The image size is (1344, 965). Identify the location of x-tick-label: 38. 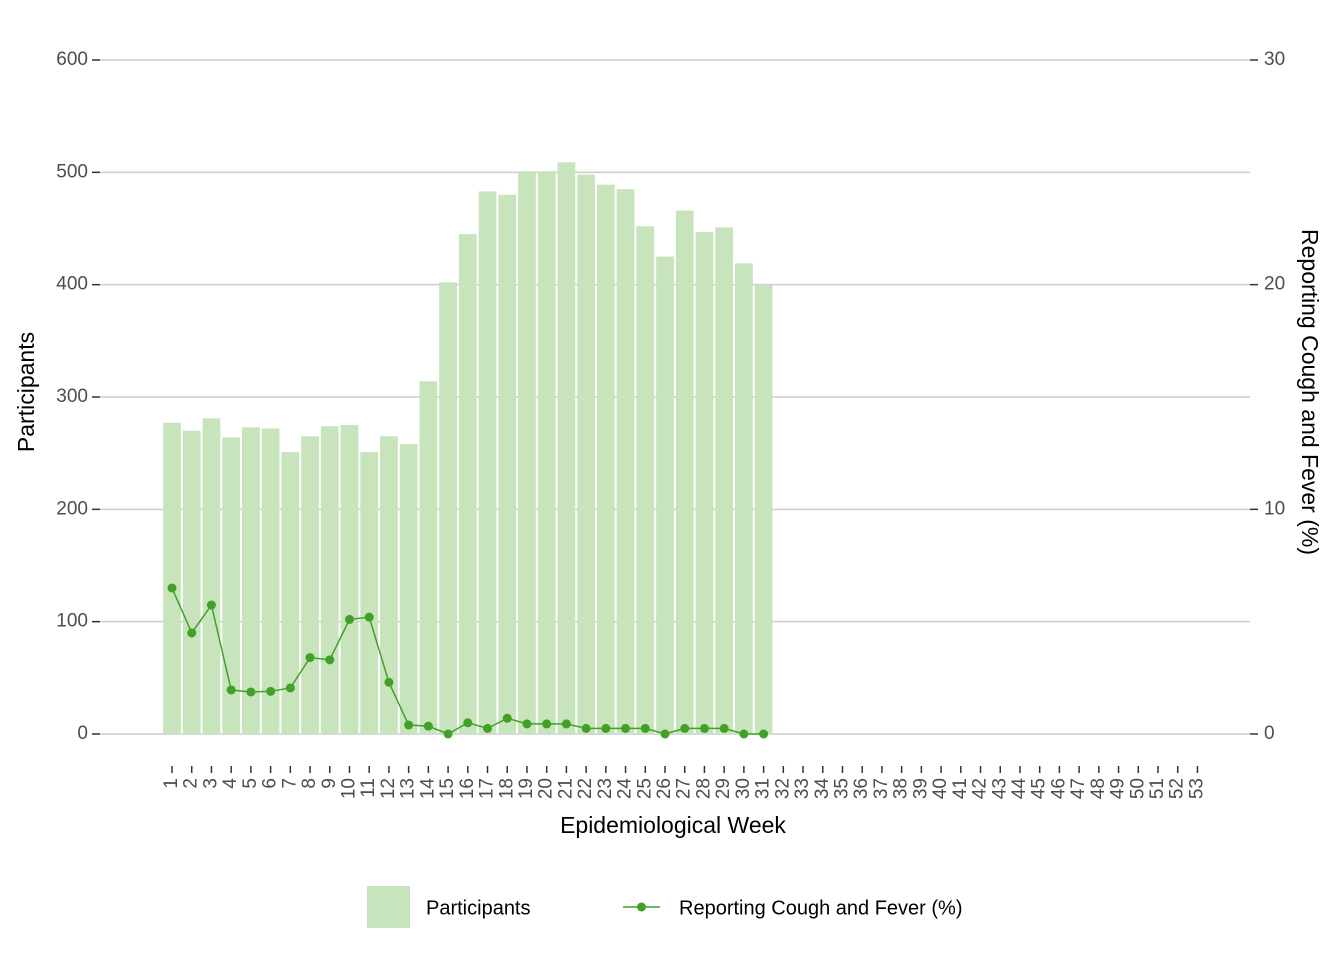
(901, 788).